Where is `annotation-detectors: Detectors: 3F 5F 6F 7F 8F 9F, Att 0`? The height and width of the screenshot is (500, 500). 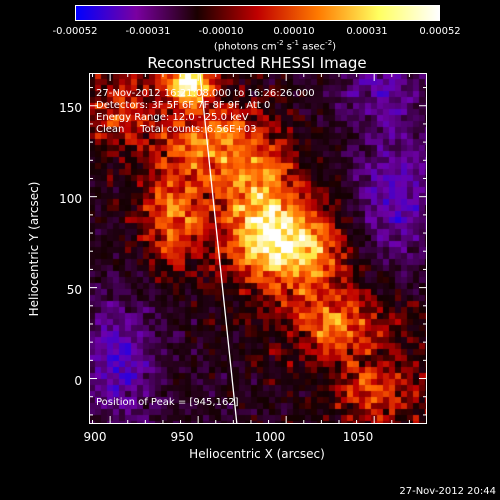
annotation-detectors: Detectors: 3F 5F 6F 7F 8F 9F, Att 0 is located at coordinates (183, 105).